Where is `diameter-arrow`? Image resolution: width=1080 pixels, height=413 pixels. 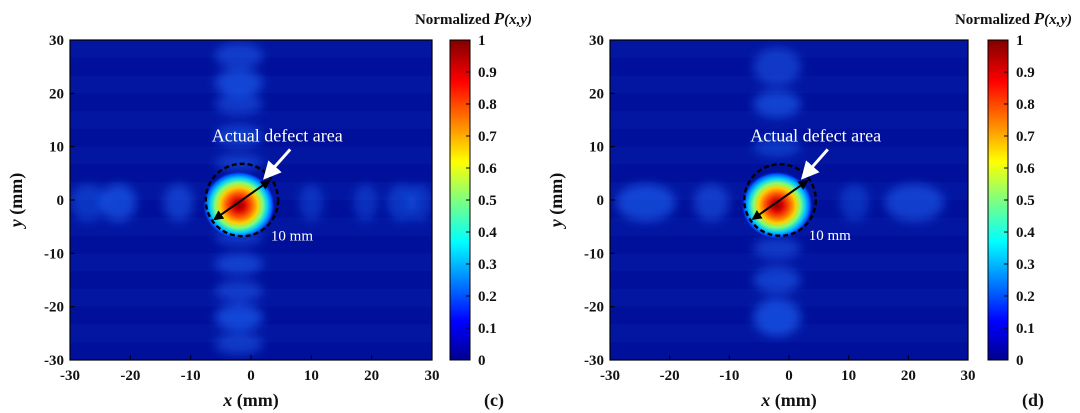 diameter-arrow is located at coordinates (242, 200).